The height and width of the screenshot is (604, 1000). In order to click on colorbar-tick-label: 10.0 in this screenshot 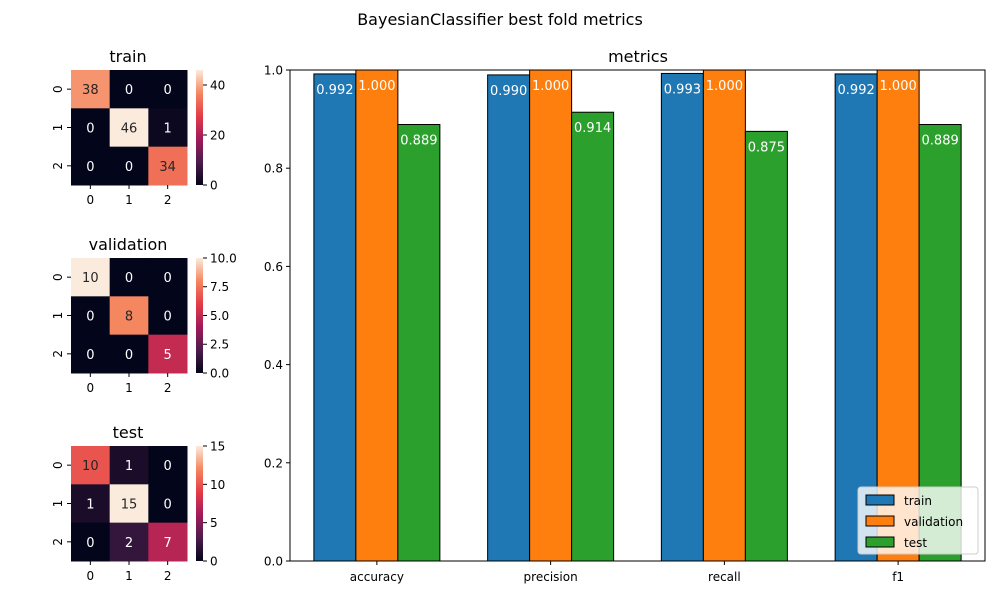, I will do `click(223, 259)`.